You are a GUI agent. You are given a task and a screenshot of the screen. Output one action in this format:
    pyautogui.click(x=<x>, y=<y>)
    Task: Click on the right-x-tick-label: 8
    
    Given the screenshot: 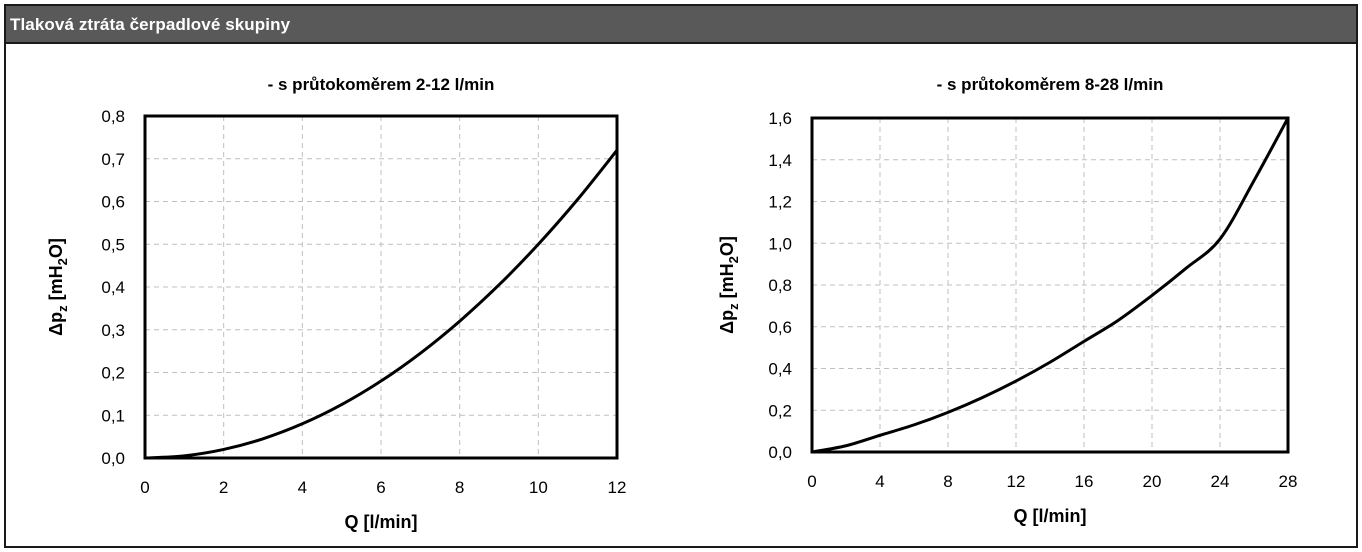 What is the action you would take?
    pyautogui.click(x=947, y=481)
    